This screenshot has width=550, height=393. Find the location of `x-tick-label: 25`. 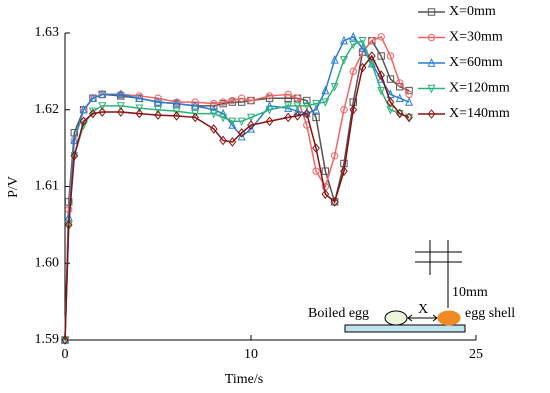

x-tick-label: 25 is located at coordinates (476, 354).